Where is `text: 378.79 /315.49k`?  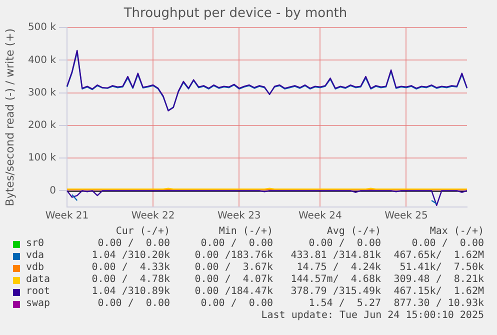 text: 378.79 /315.49k is located at coordinates (335, 291).